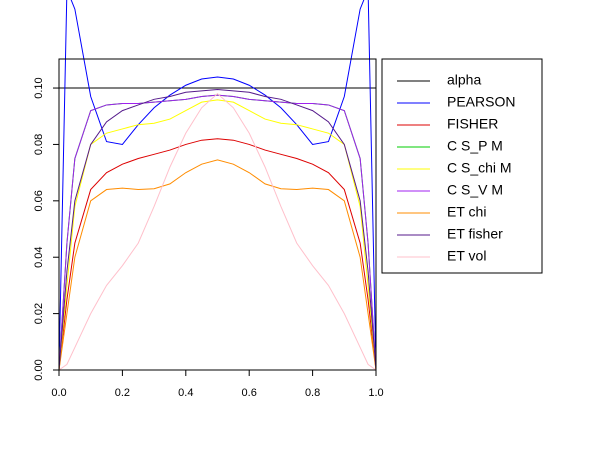 Image resolution: width=609 pixels, height=457 pixels. Describe the element at coordinates (58, 393) in the screenshot. I see `x-tick-label: 0.0` at that location.